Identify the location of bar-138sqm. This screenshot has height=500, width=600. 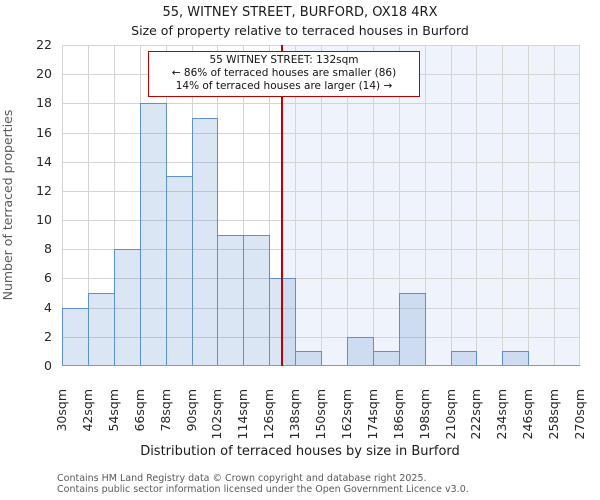
(308, 358).